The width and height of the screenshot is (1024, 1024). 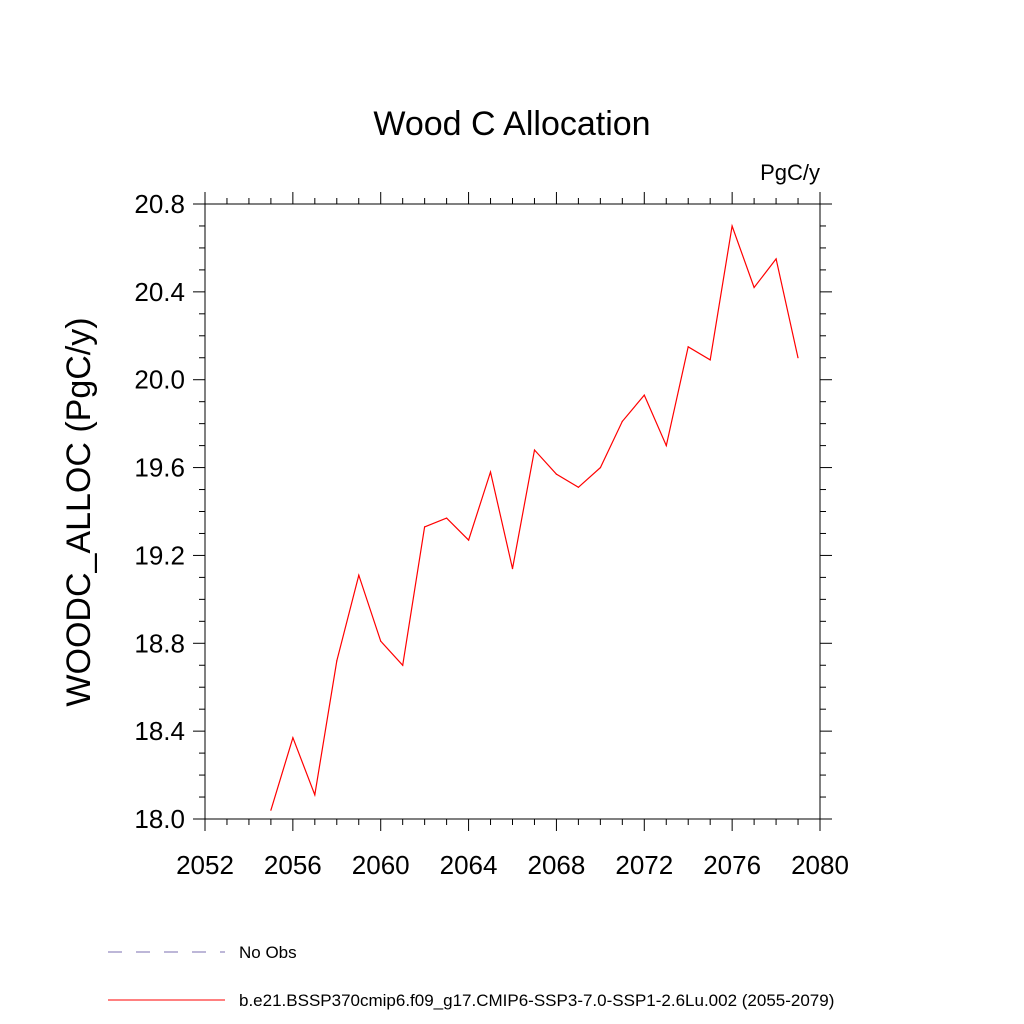 I want to click on x-tick-label: 2080, so click(x=820, y=865).